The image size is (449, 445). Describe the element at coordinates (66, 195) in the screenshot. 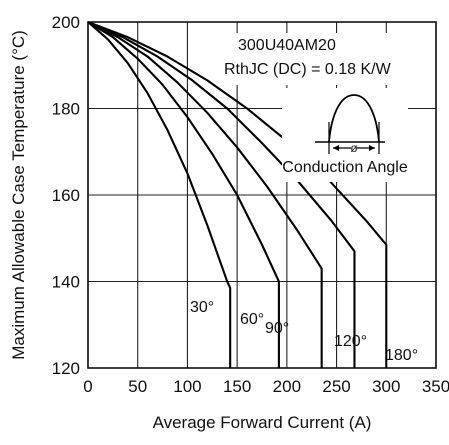

I see `y-tick-label: 160` at that location.